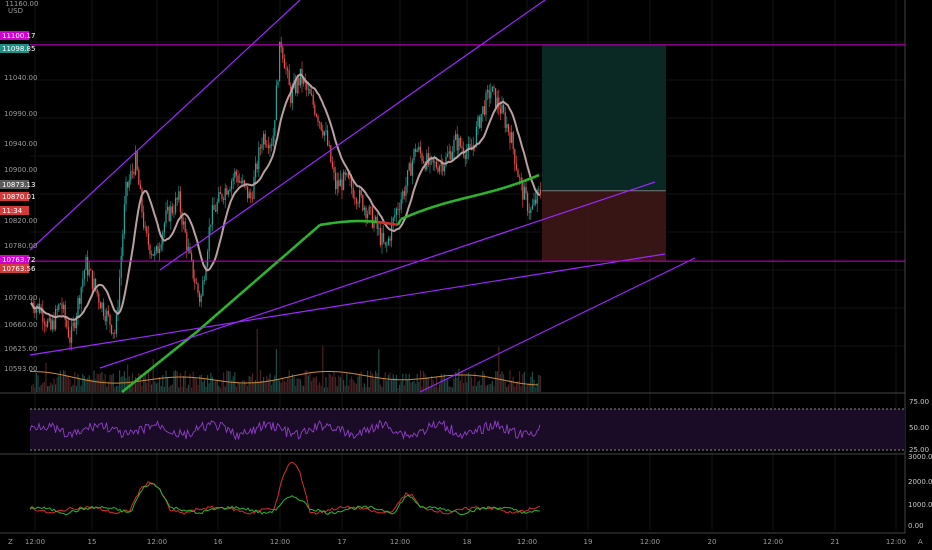 The height and width of the screenshot is (550, 932). What do you see at coordinates (10, 542) in the screenshot?
I see `timezone-corner-label: Z` at bounding box center [10, 542].